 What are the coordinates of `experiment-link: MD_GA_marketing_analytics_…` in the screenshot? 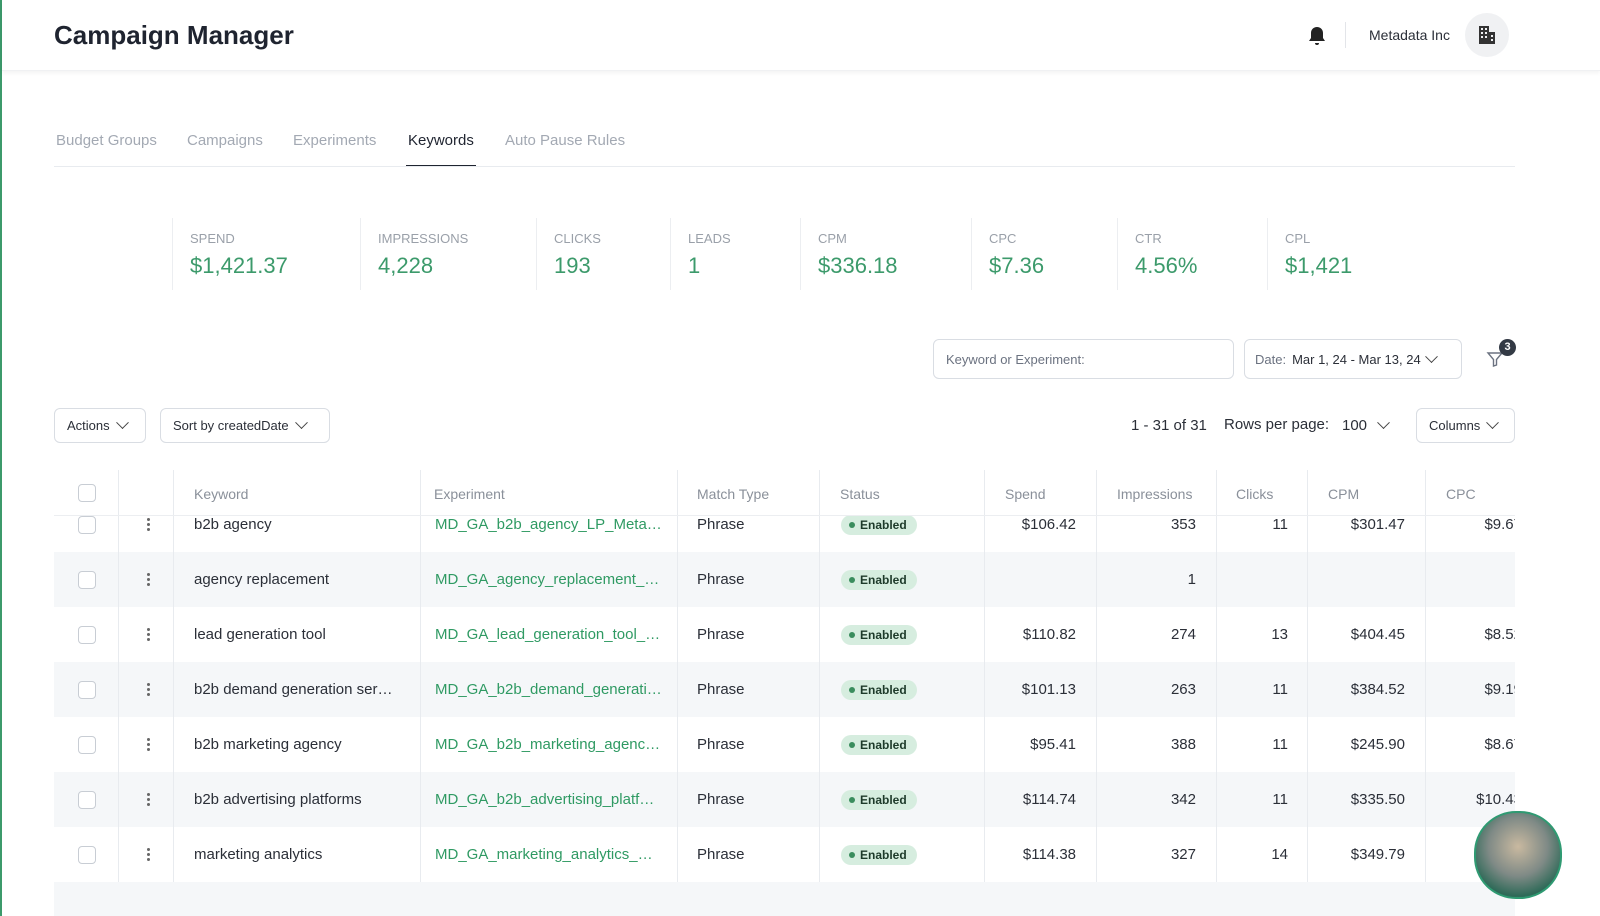 It's located at (544, 854).